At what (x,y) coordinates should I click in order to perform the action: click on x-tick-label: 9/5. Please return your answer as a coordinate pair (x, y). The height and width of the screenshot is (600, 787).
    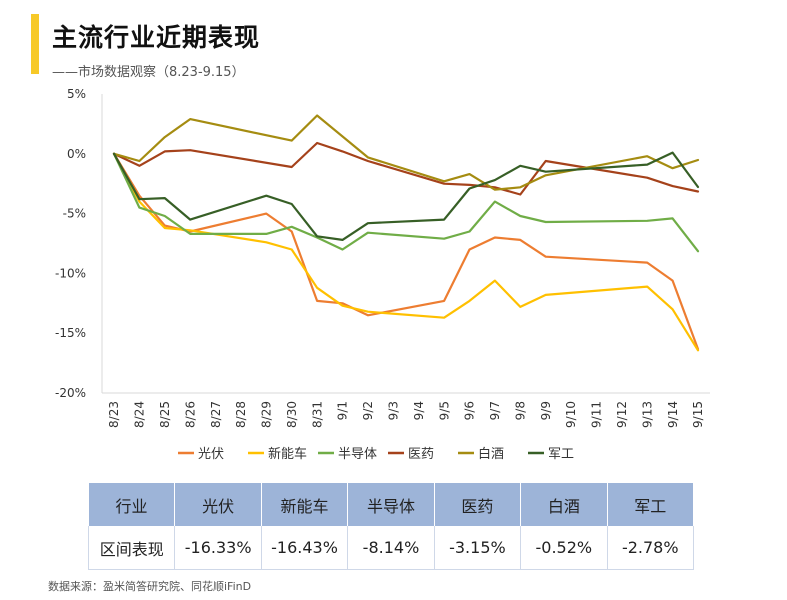
    Looking at the image, I should click on (444, 410).